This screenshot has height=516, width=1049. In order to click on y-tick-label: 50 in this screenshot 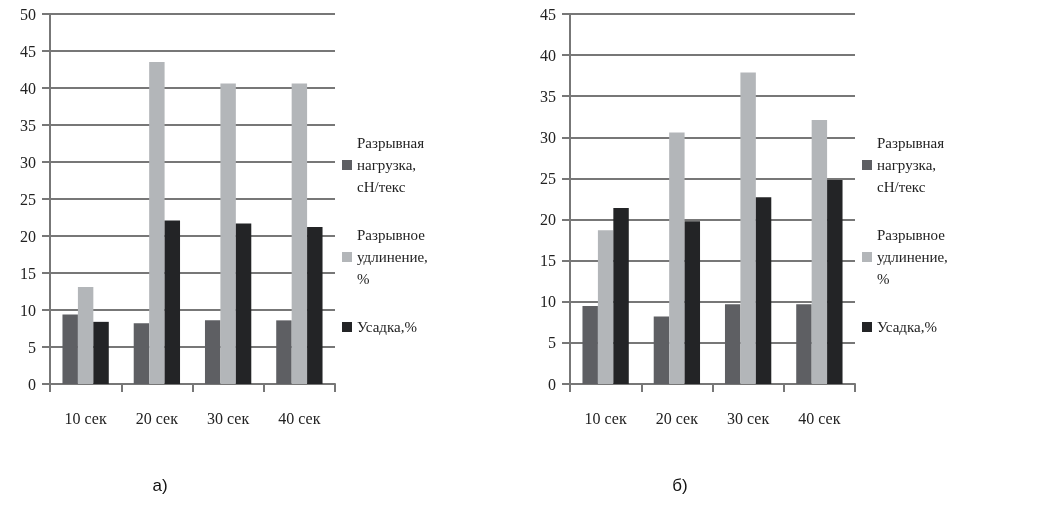, I will do `click(28, 14)`.